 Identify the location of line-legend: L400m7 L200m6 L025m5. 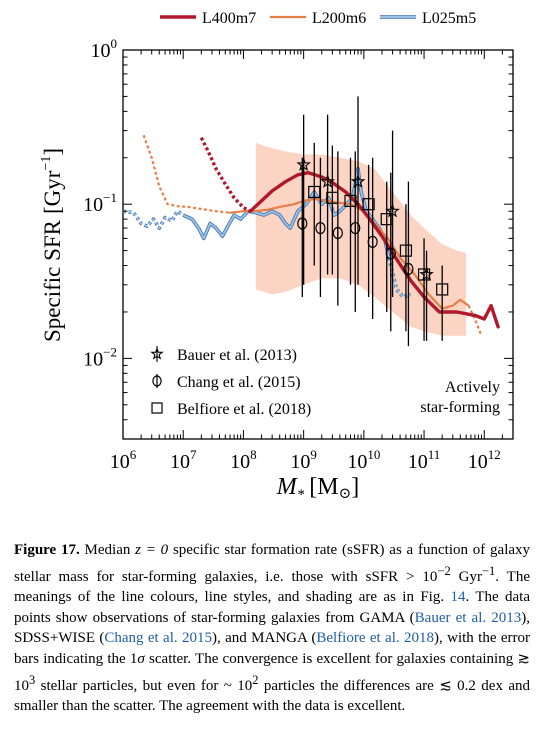
(318, 18).